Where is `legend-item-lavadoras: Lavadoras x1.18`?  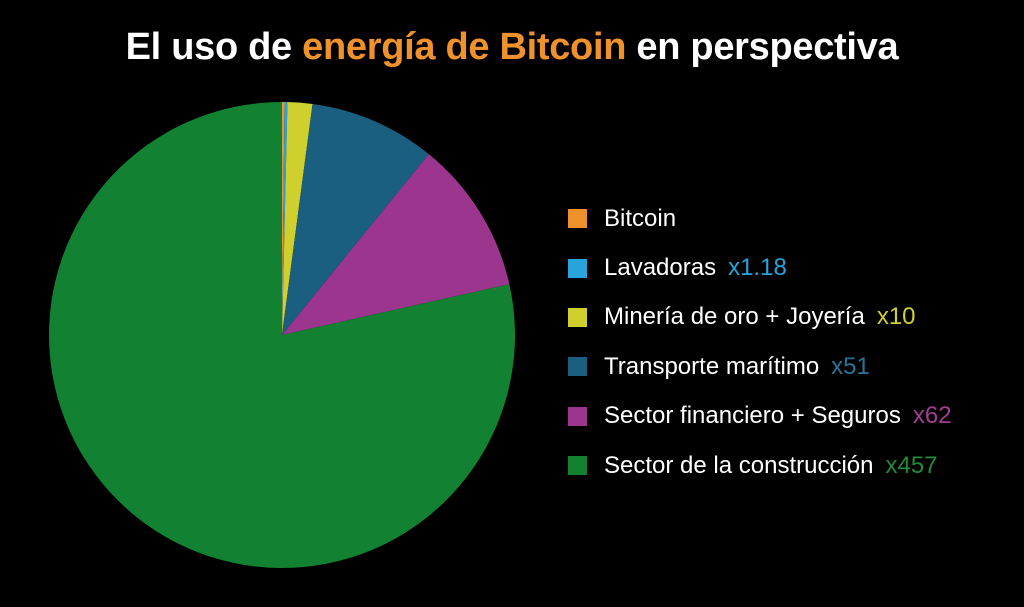 legend-item-lavadoras: Lavadoras x1.18 is located at coordinates (793, 267).